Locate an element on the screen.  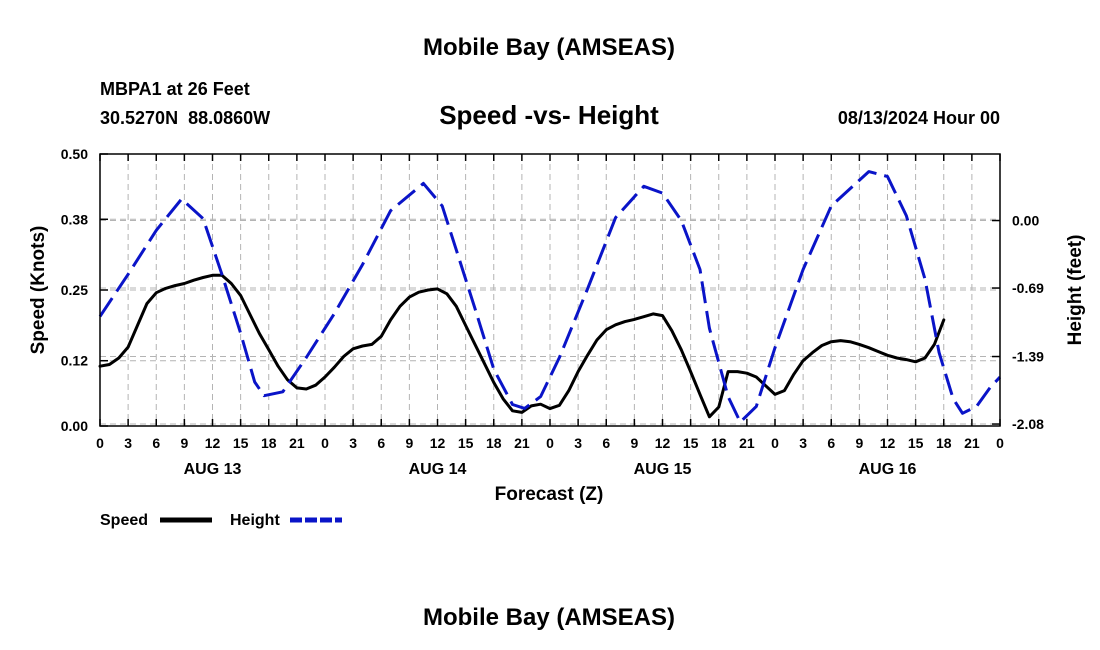
station-label: MBPA1 at 26 Feet is located at coordinates (175, 89).